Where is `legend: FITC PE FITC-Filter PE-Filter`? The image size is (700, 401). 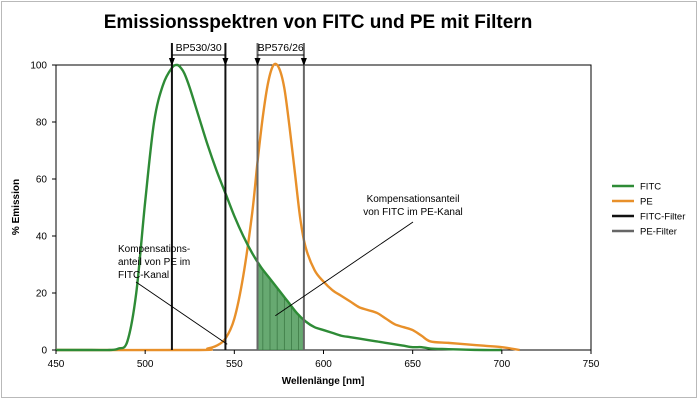 legend: FITC PE FITC-Filter PE-Filter is located at coordinates (648, 210).